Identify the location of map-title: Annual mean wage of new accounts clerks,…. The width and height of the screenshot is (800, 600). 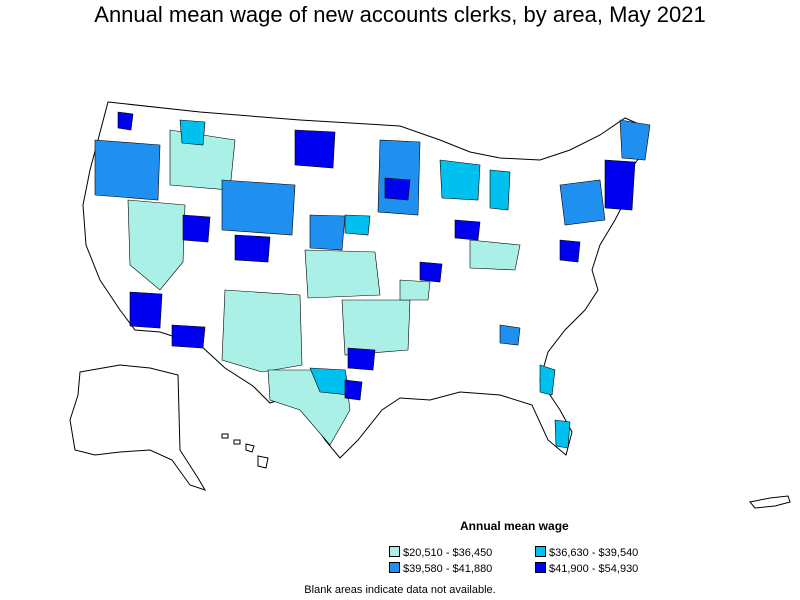
(400, 14).